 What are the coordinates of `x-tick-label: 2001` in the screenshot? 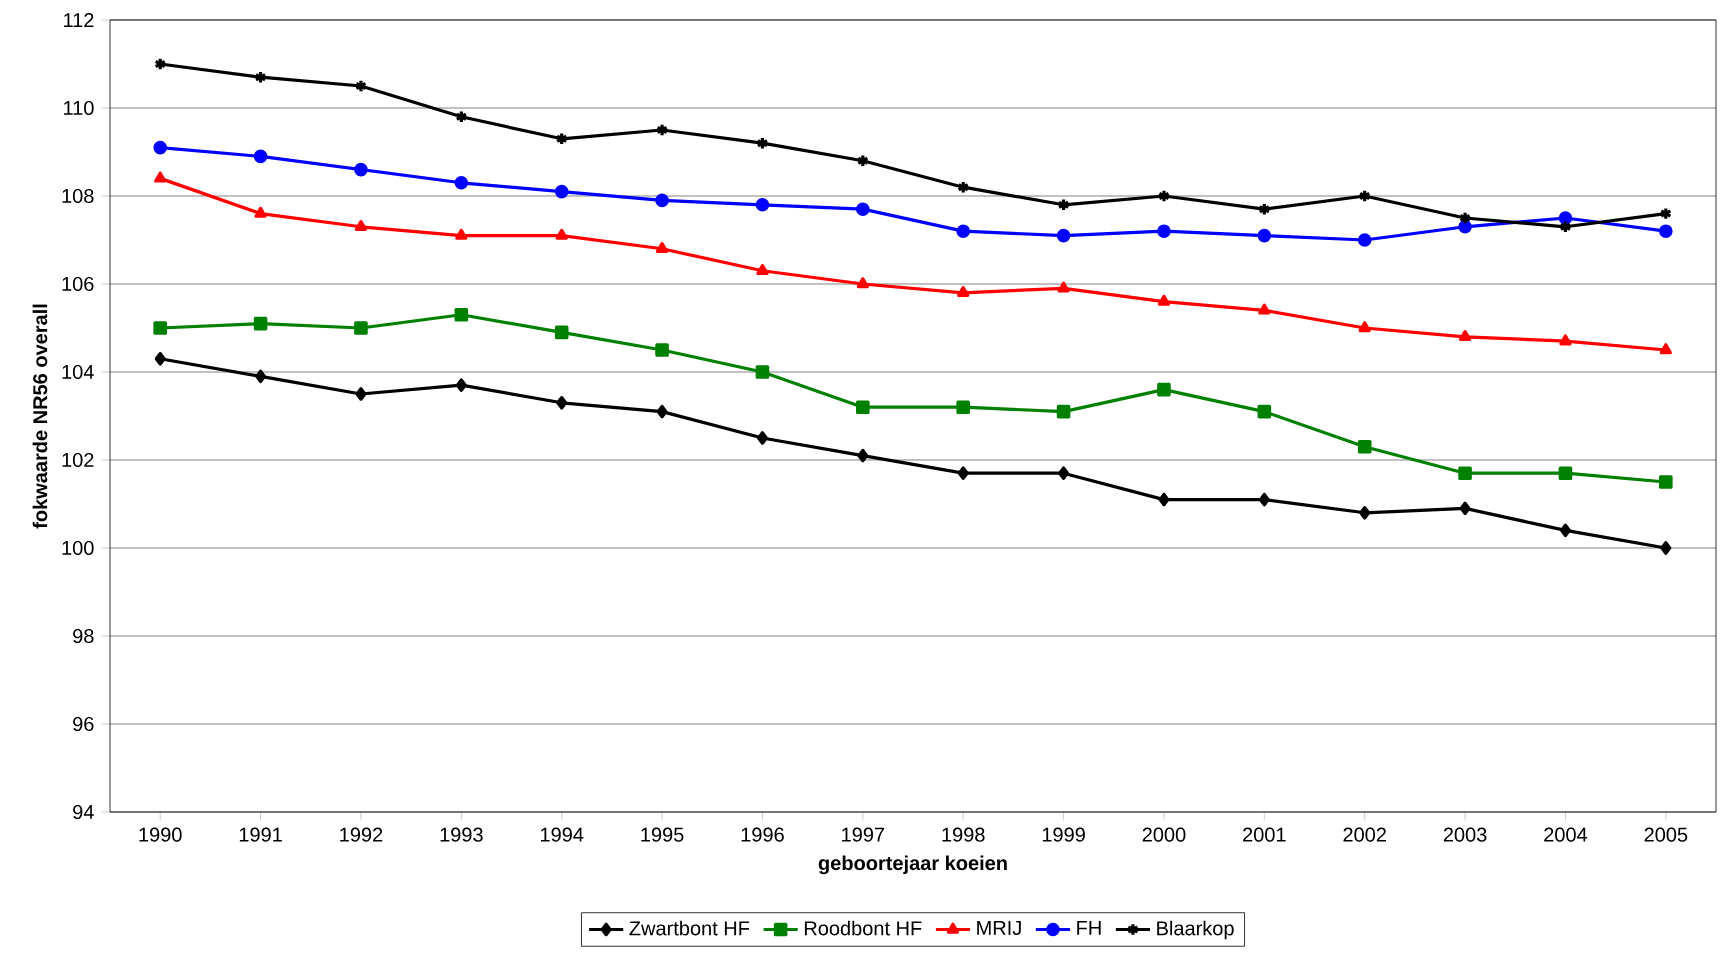 It's located at (1264, 834).